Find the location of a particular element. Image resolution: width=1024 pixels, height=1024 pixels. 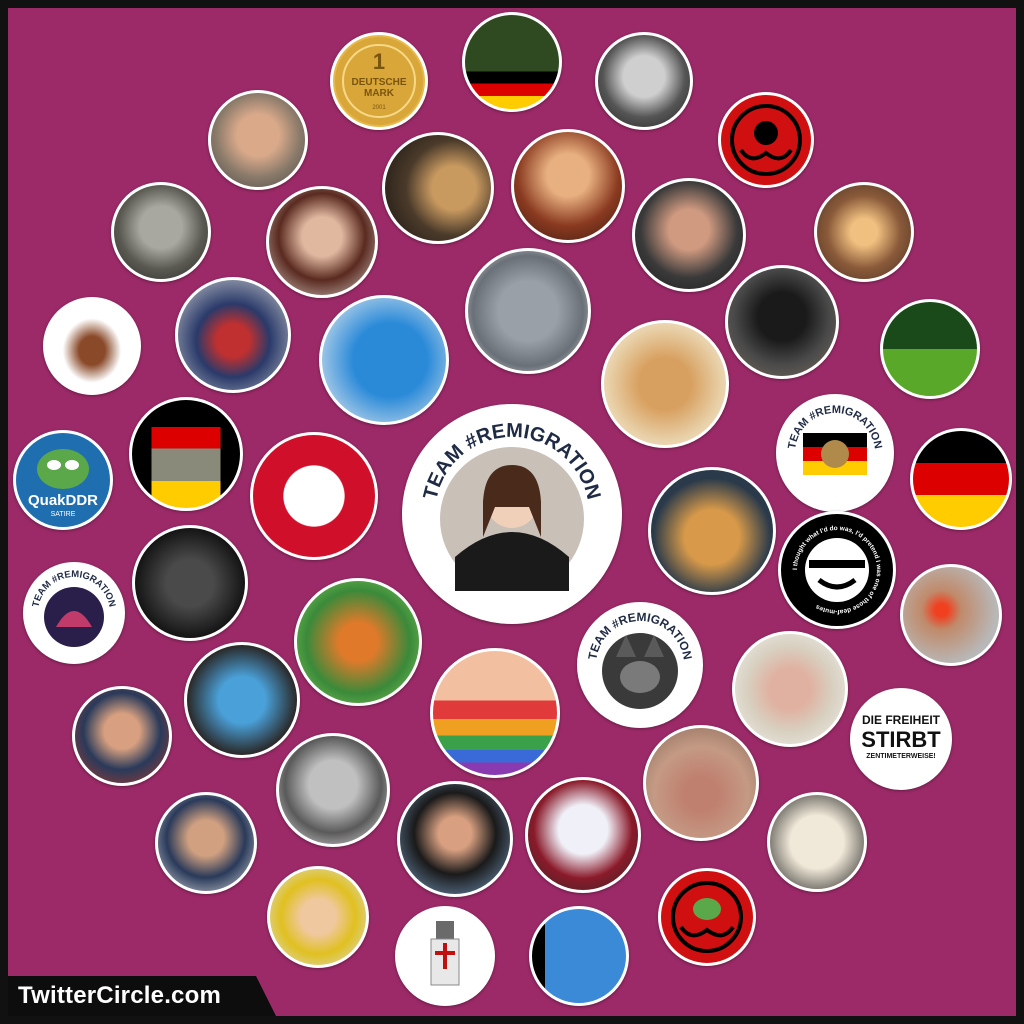

avatar-woman-lips is located at coordinates (701, 783).